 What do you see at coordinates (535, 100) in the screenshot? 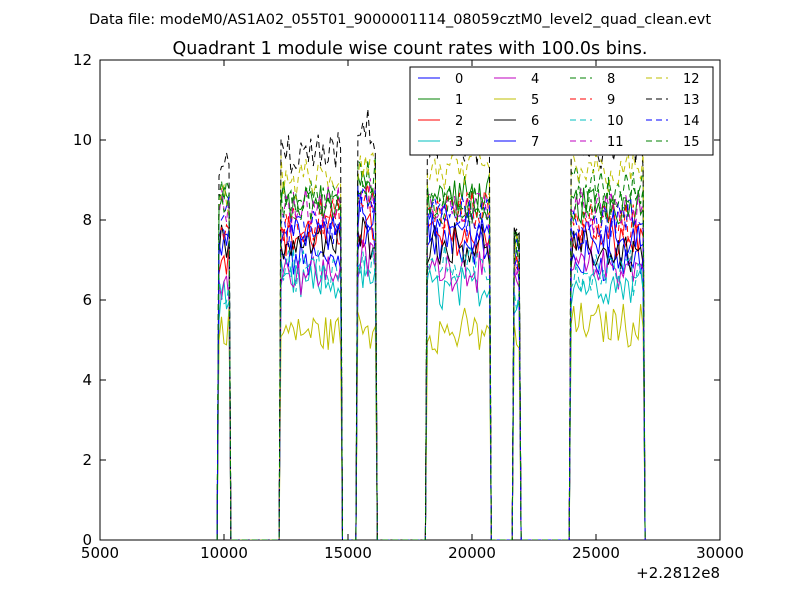
I see `legend-label-5: 5` at bounding box center [535, 100].